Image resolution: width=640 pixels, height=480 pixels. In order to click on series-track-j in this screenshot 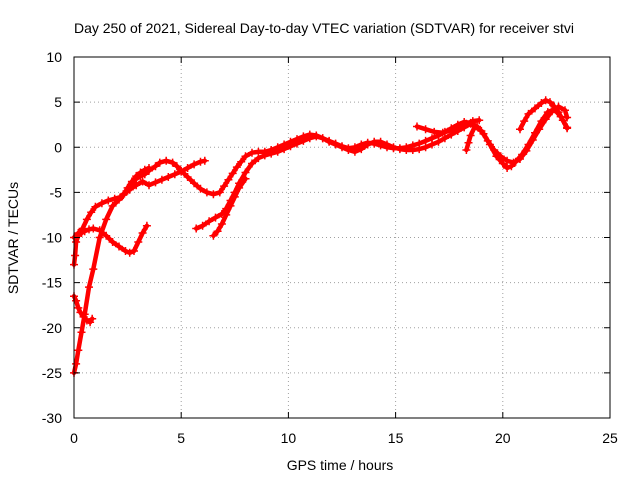, I will do `click(544, 115)`.